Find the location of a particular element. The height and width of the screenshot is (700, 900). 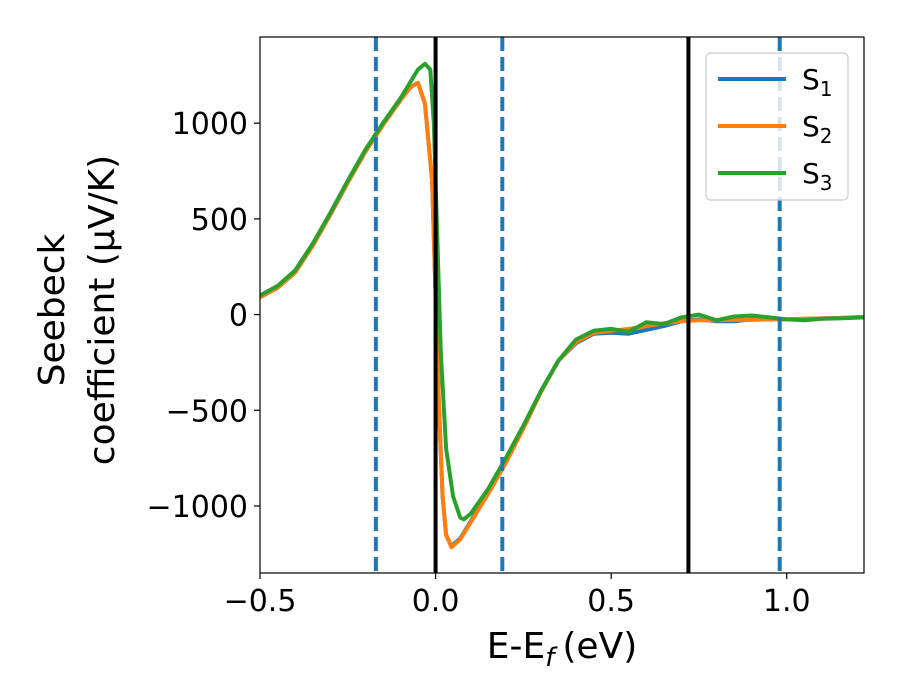

y-tick-label: −500 is located at coordinates (207, 411).